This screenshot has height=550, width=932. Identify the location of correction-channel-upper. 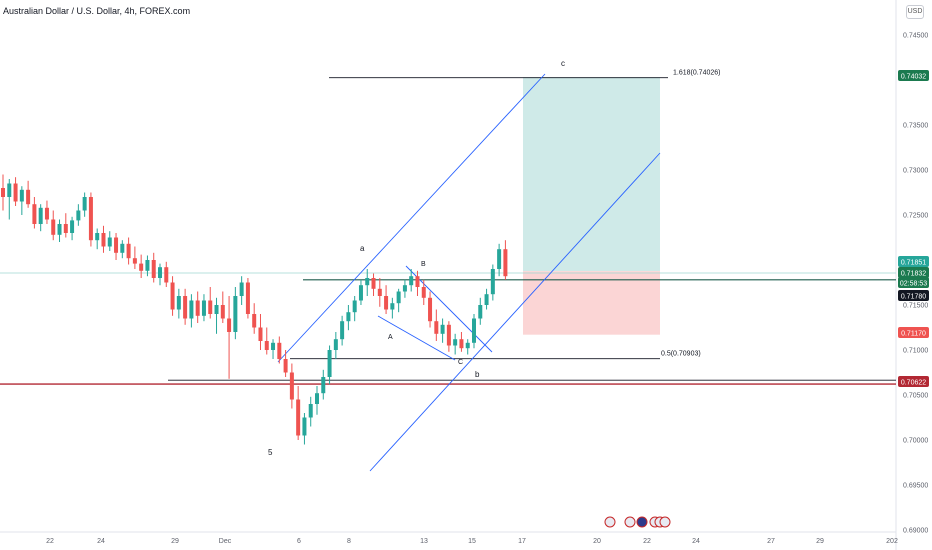
(416, 338).